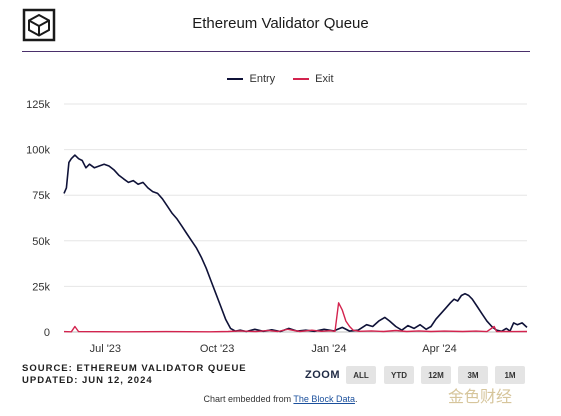 The height and width of the screenshot is (416, 561). I want to click on the-block-data-link: The Block Data, so click(324, 399).